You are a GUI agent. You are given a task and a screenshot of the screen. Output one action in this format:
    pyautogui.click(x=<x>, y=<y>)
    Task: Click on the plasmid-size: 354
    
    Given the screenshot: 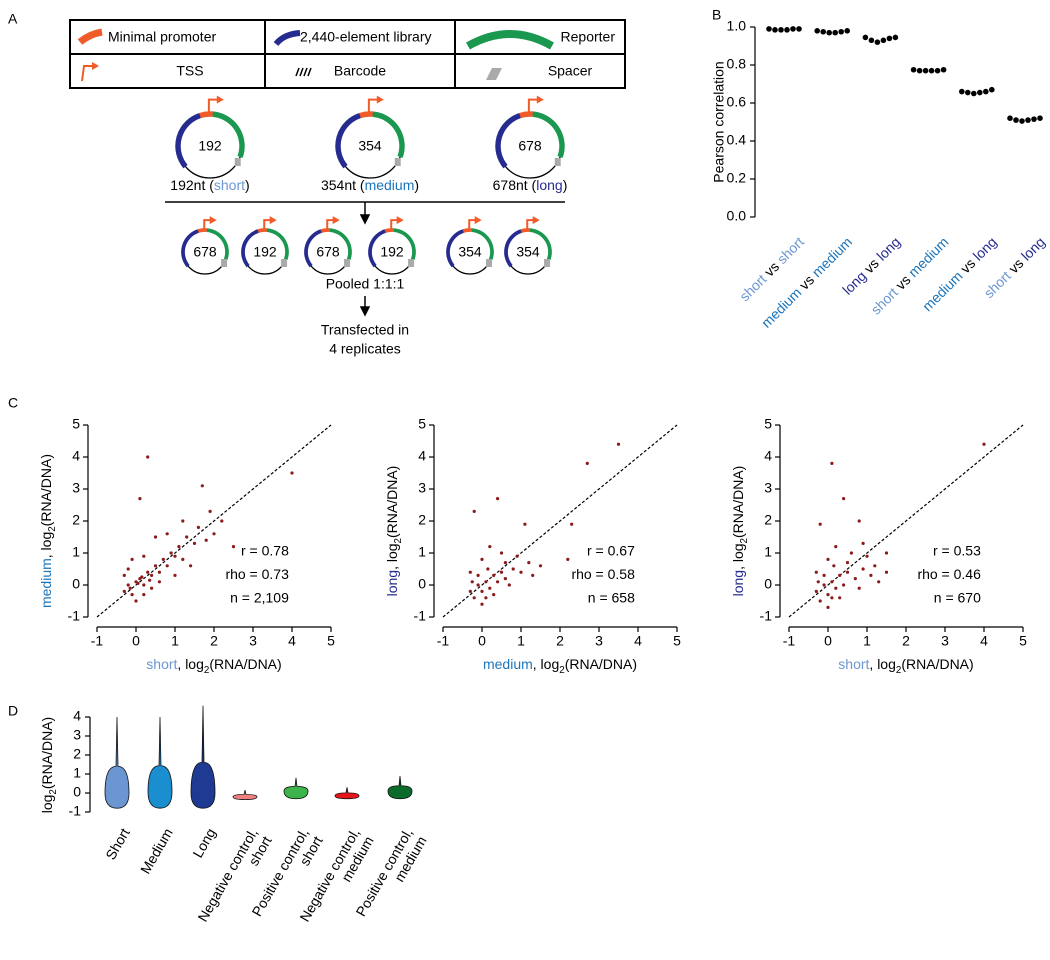 What is the action you would take?
    pyautogui.click(x=528, y=252)
    